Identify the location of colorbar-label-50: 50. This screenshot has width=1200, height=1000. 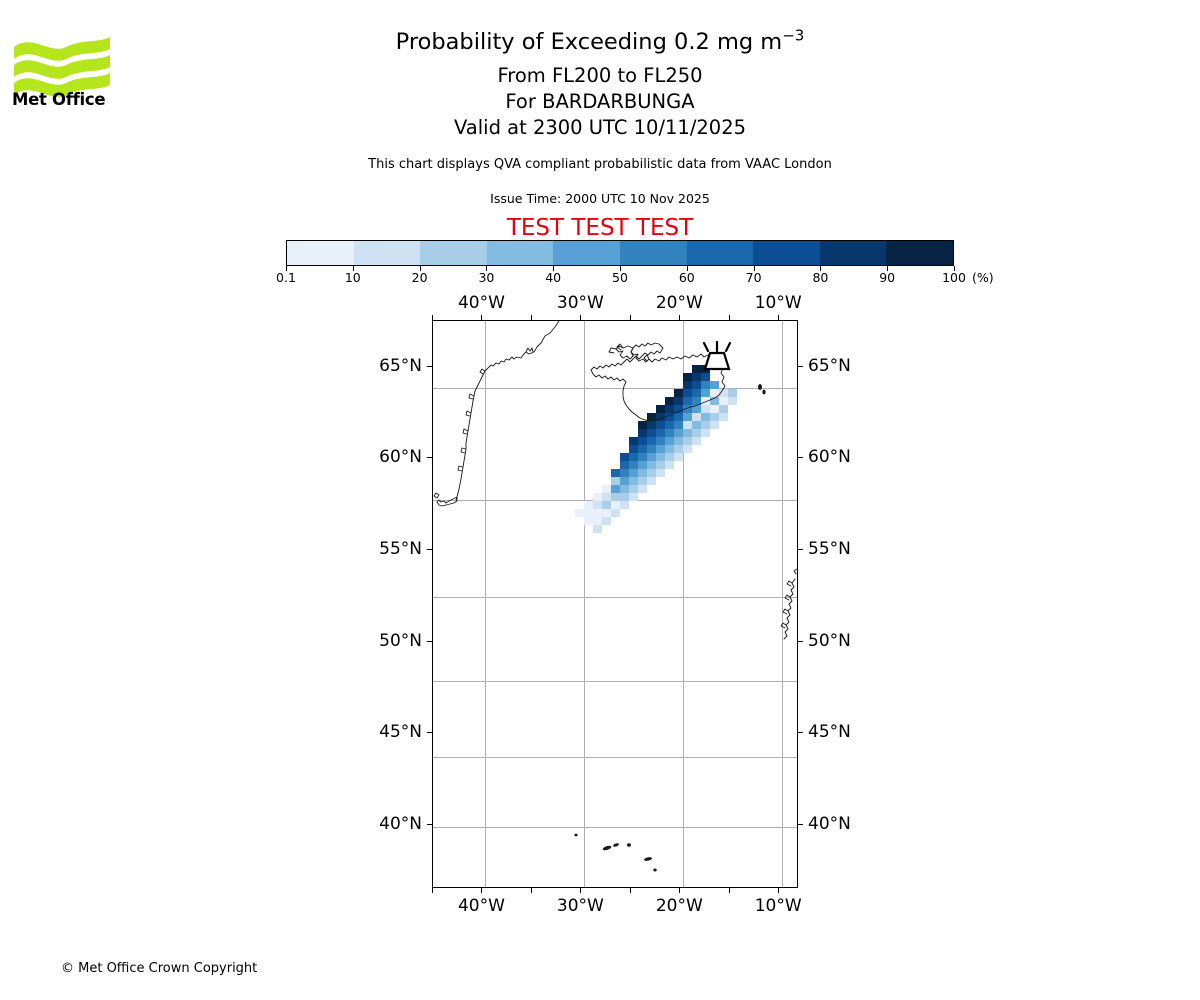
(620, 277).